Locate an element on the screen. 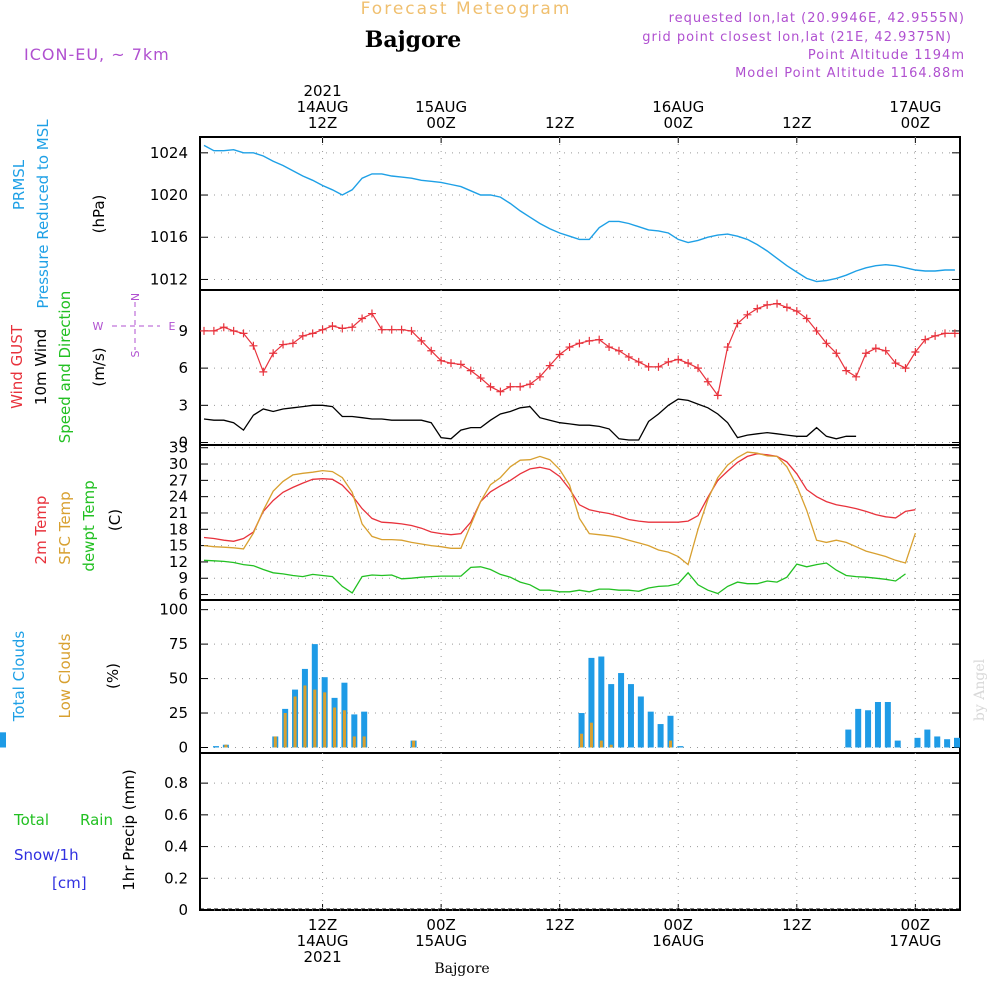 This screenshot has width=1000, height=1000. t2m-label: 2m Temp is located at coordinates (41, 530).